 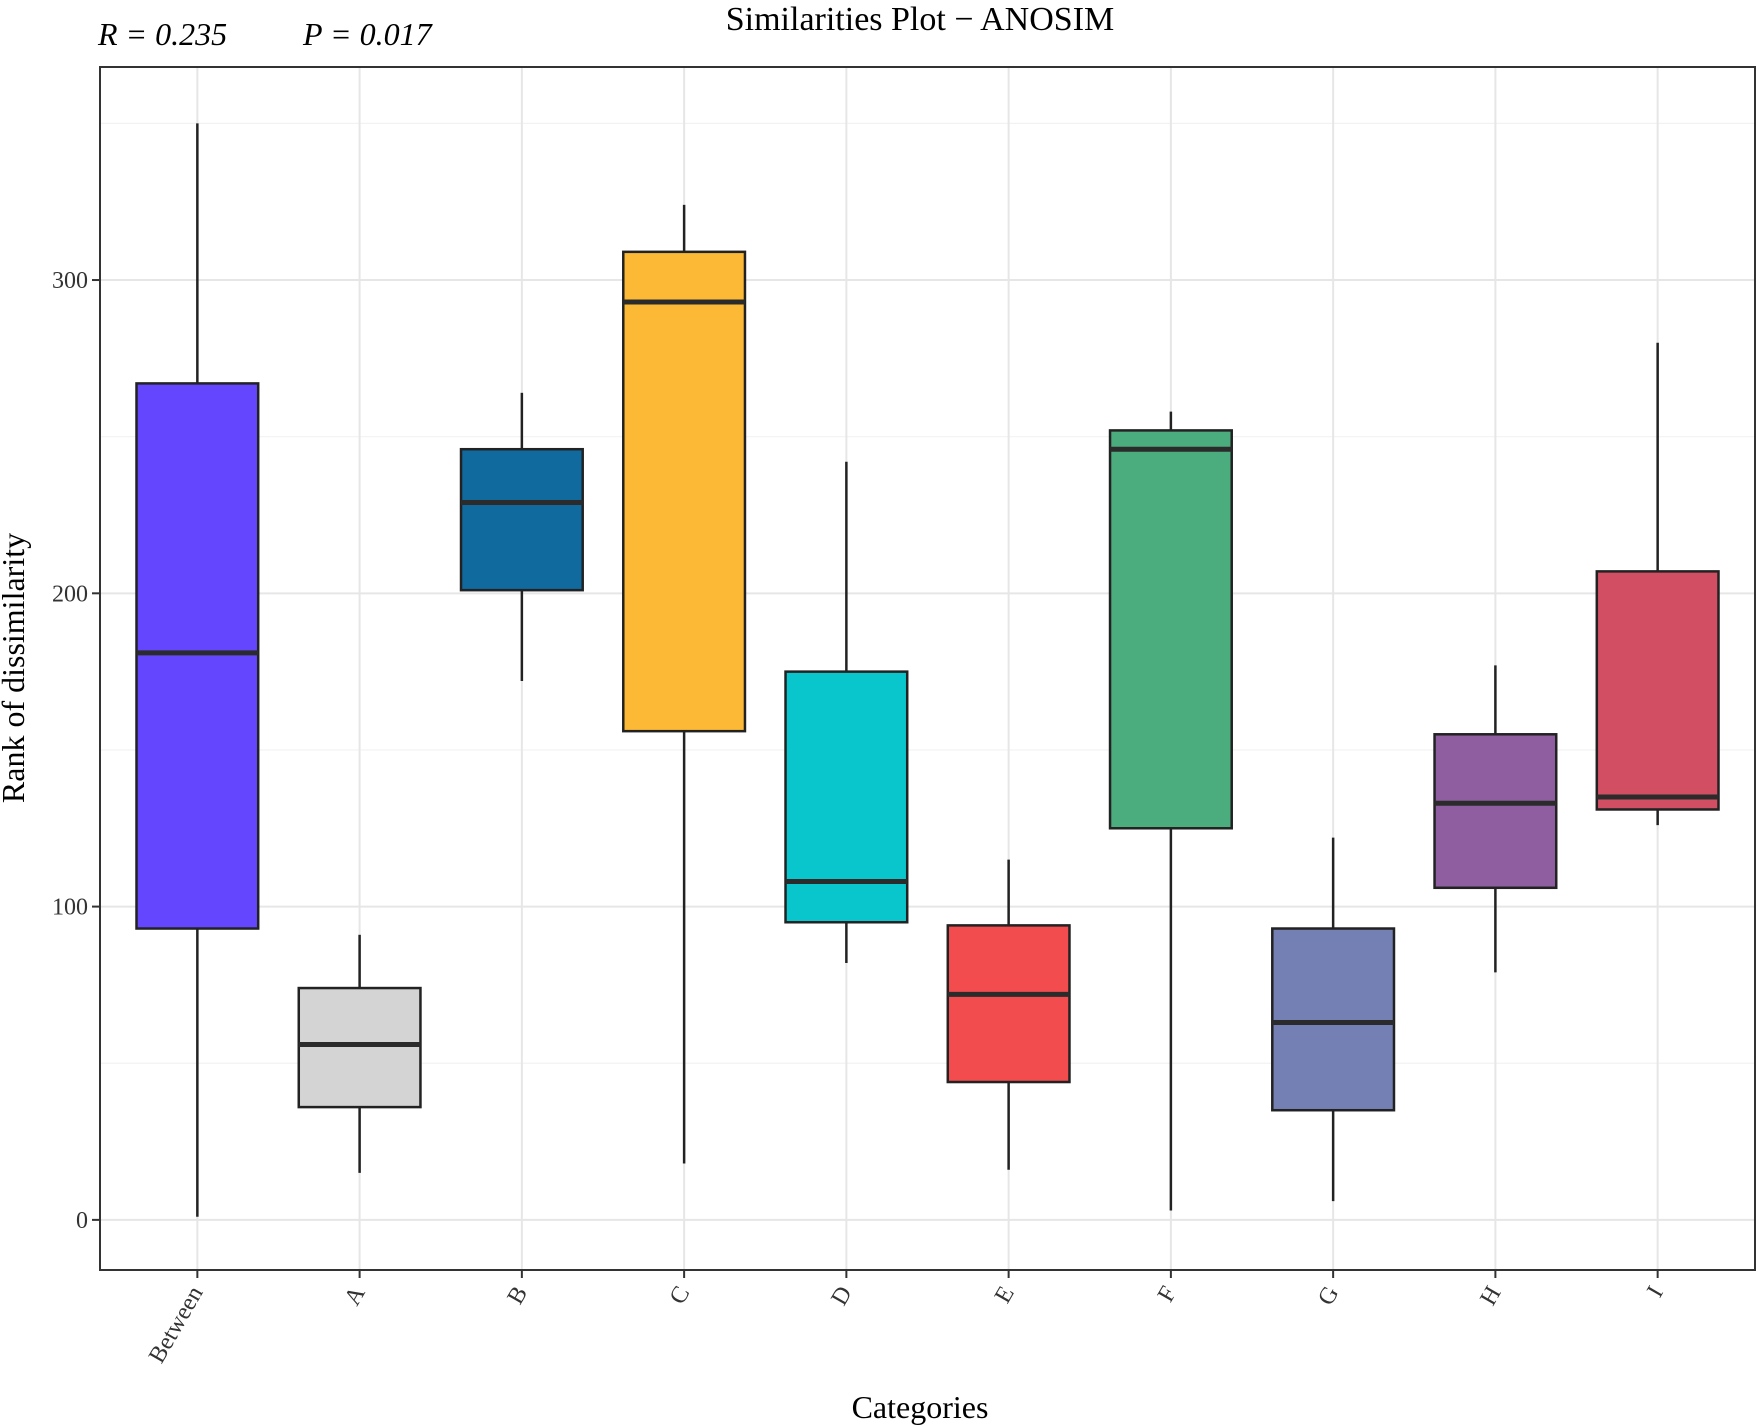 What do you see at coordinates (76, 751) in the screenshot?
I see `y-axis: 0 100 200 300` at bounding box center [76, 751].